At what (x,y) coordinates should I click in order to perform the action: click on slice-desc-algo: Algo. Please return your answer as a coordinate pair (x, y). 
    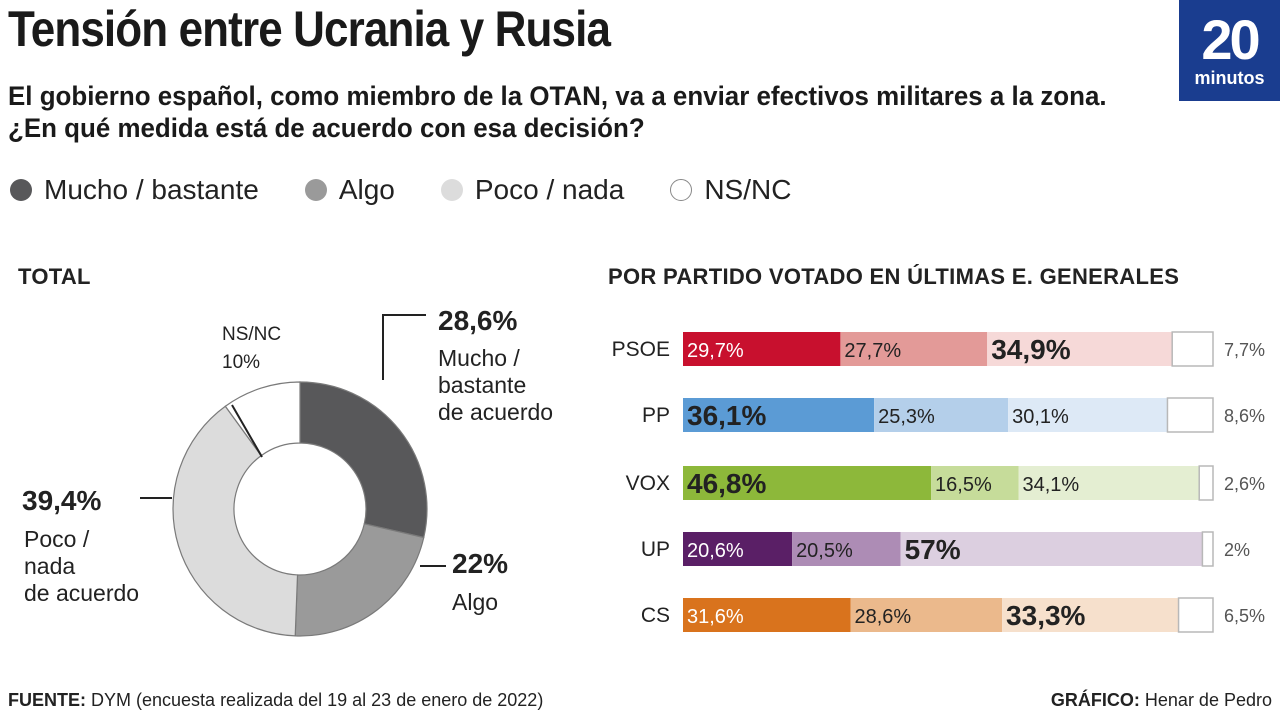
    Looking at the image, I should click on (475, 602).